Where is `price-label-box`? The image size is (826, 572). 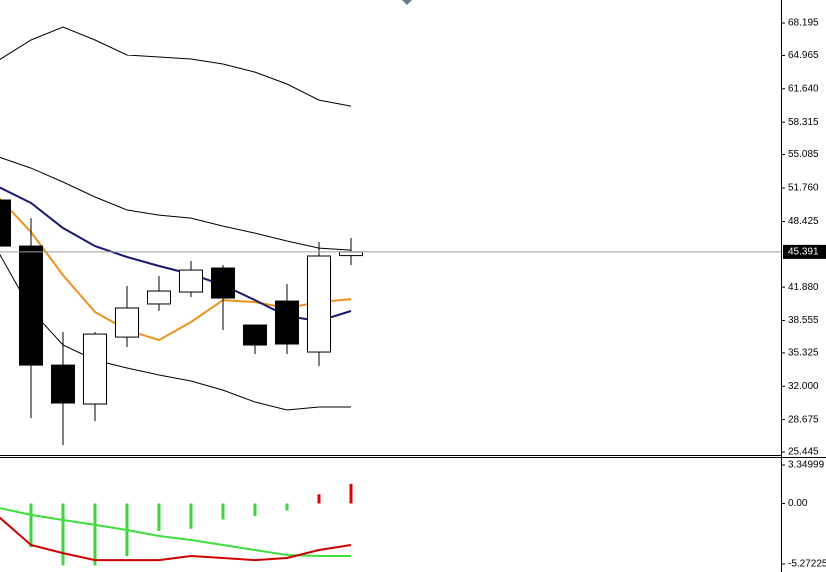 price-label-box is located at coordinates (804, 251).